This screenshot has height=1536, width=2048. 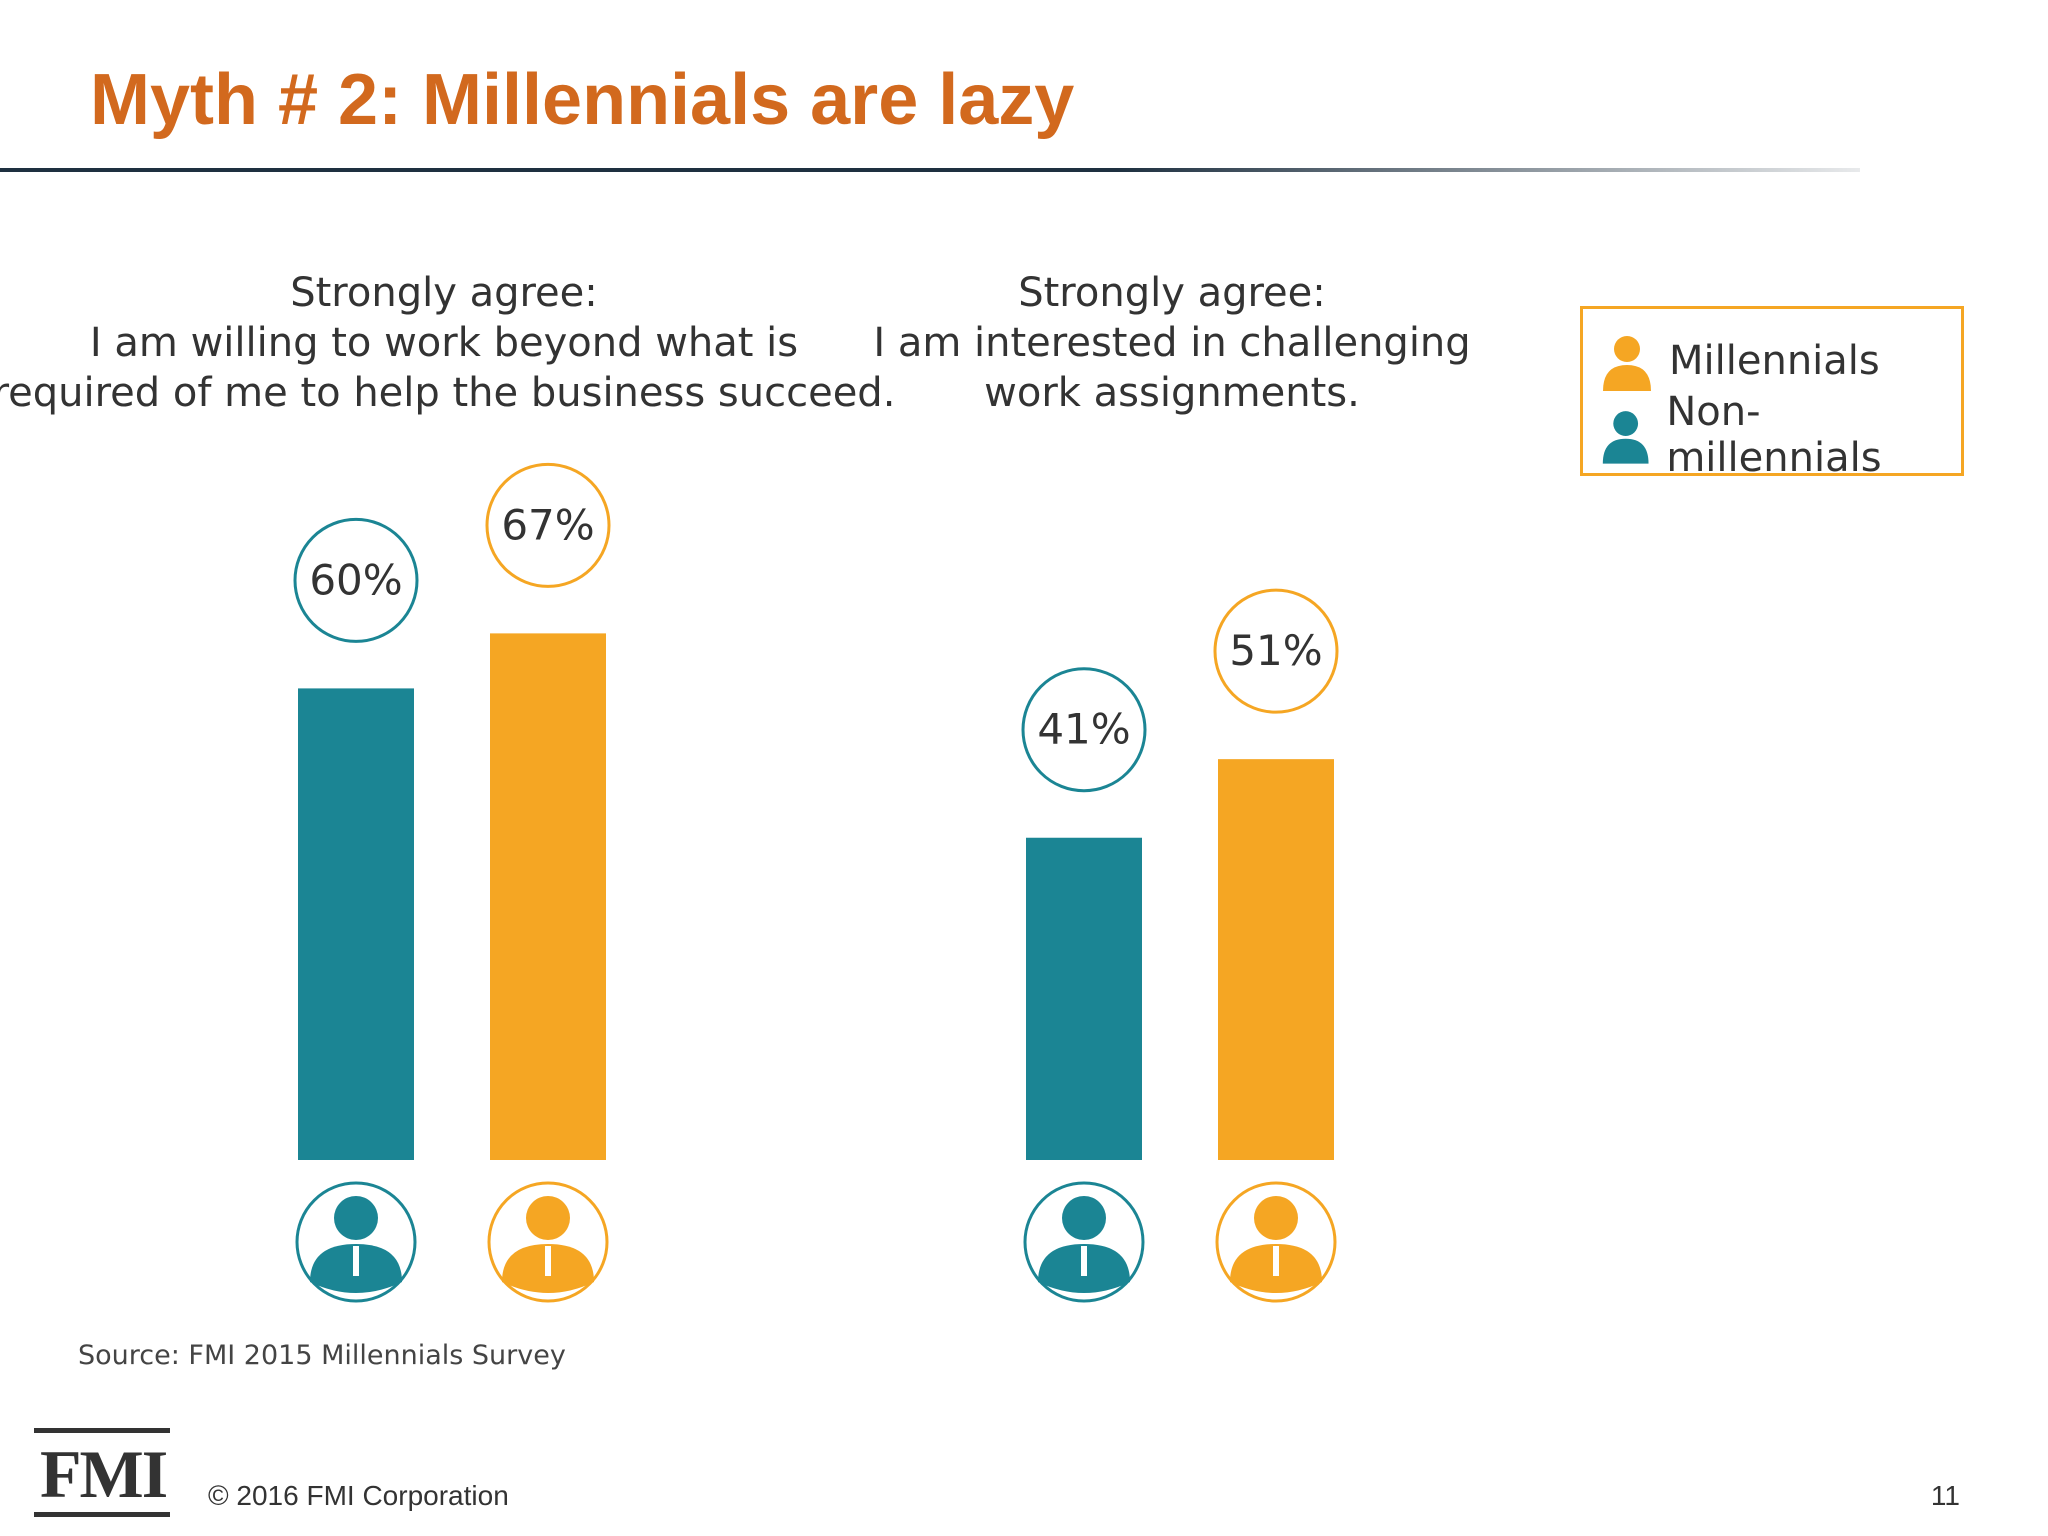 What do you see at coordinates (1171, 343) in the screenshot?
I see `chart-title-line: I am interested in challenging` at bounding box center [1171, 343].